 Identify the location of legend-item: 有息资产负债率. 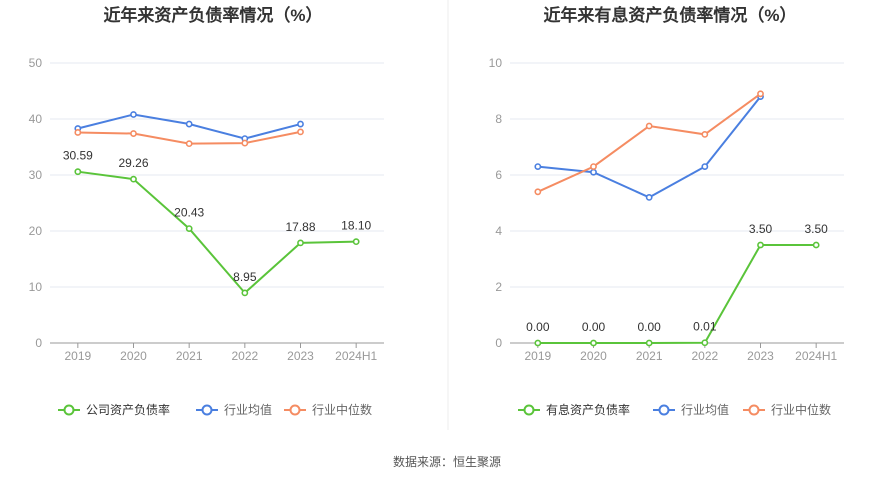
(574, 409).